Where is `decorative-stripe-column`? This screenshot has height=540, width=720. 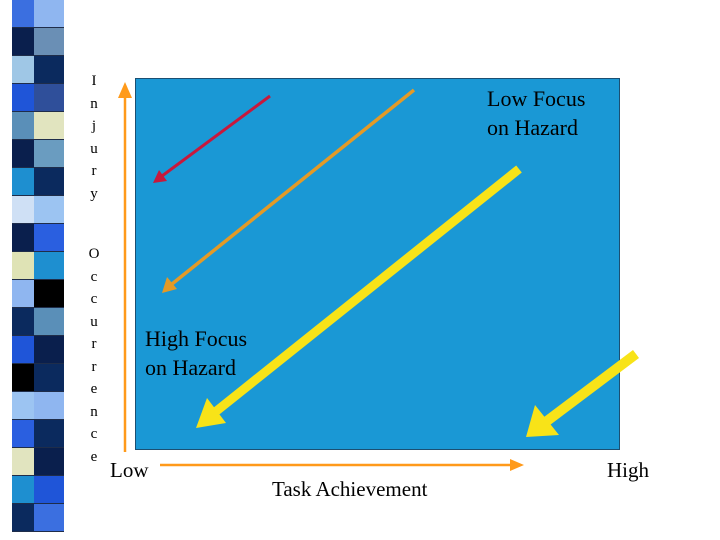 decorative-stripe-column is located at coordinates (34, 270).